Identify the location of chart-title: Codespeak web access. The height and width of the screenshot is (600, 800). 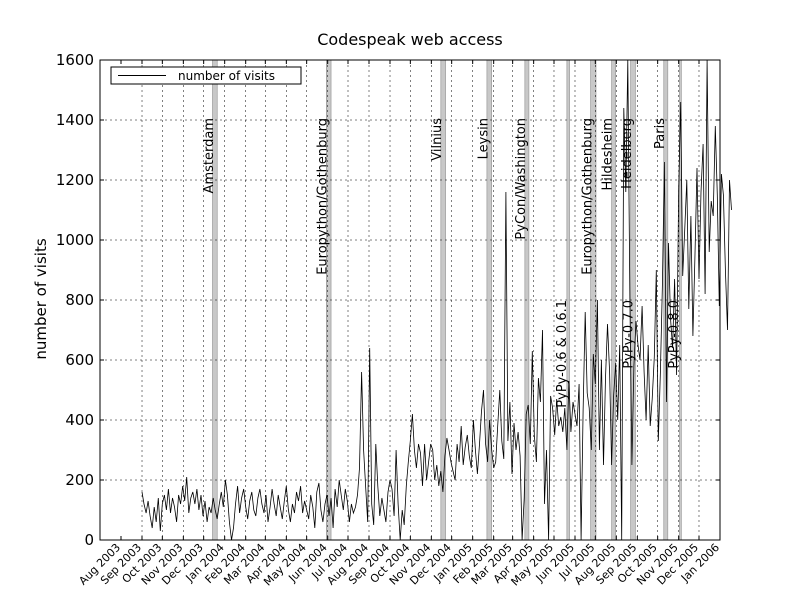
(410, 39).